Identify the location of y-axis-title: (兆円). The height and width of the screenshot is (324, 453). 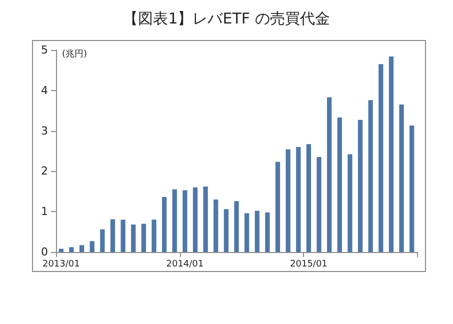
(75, 54).